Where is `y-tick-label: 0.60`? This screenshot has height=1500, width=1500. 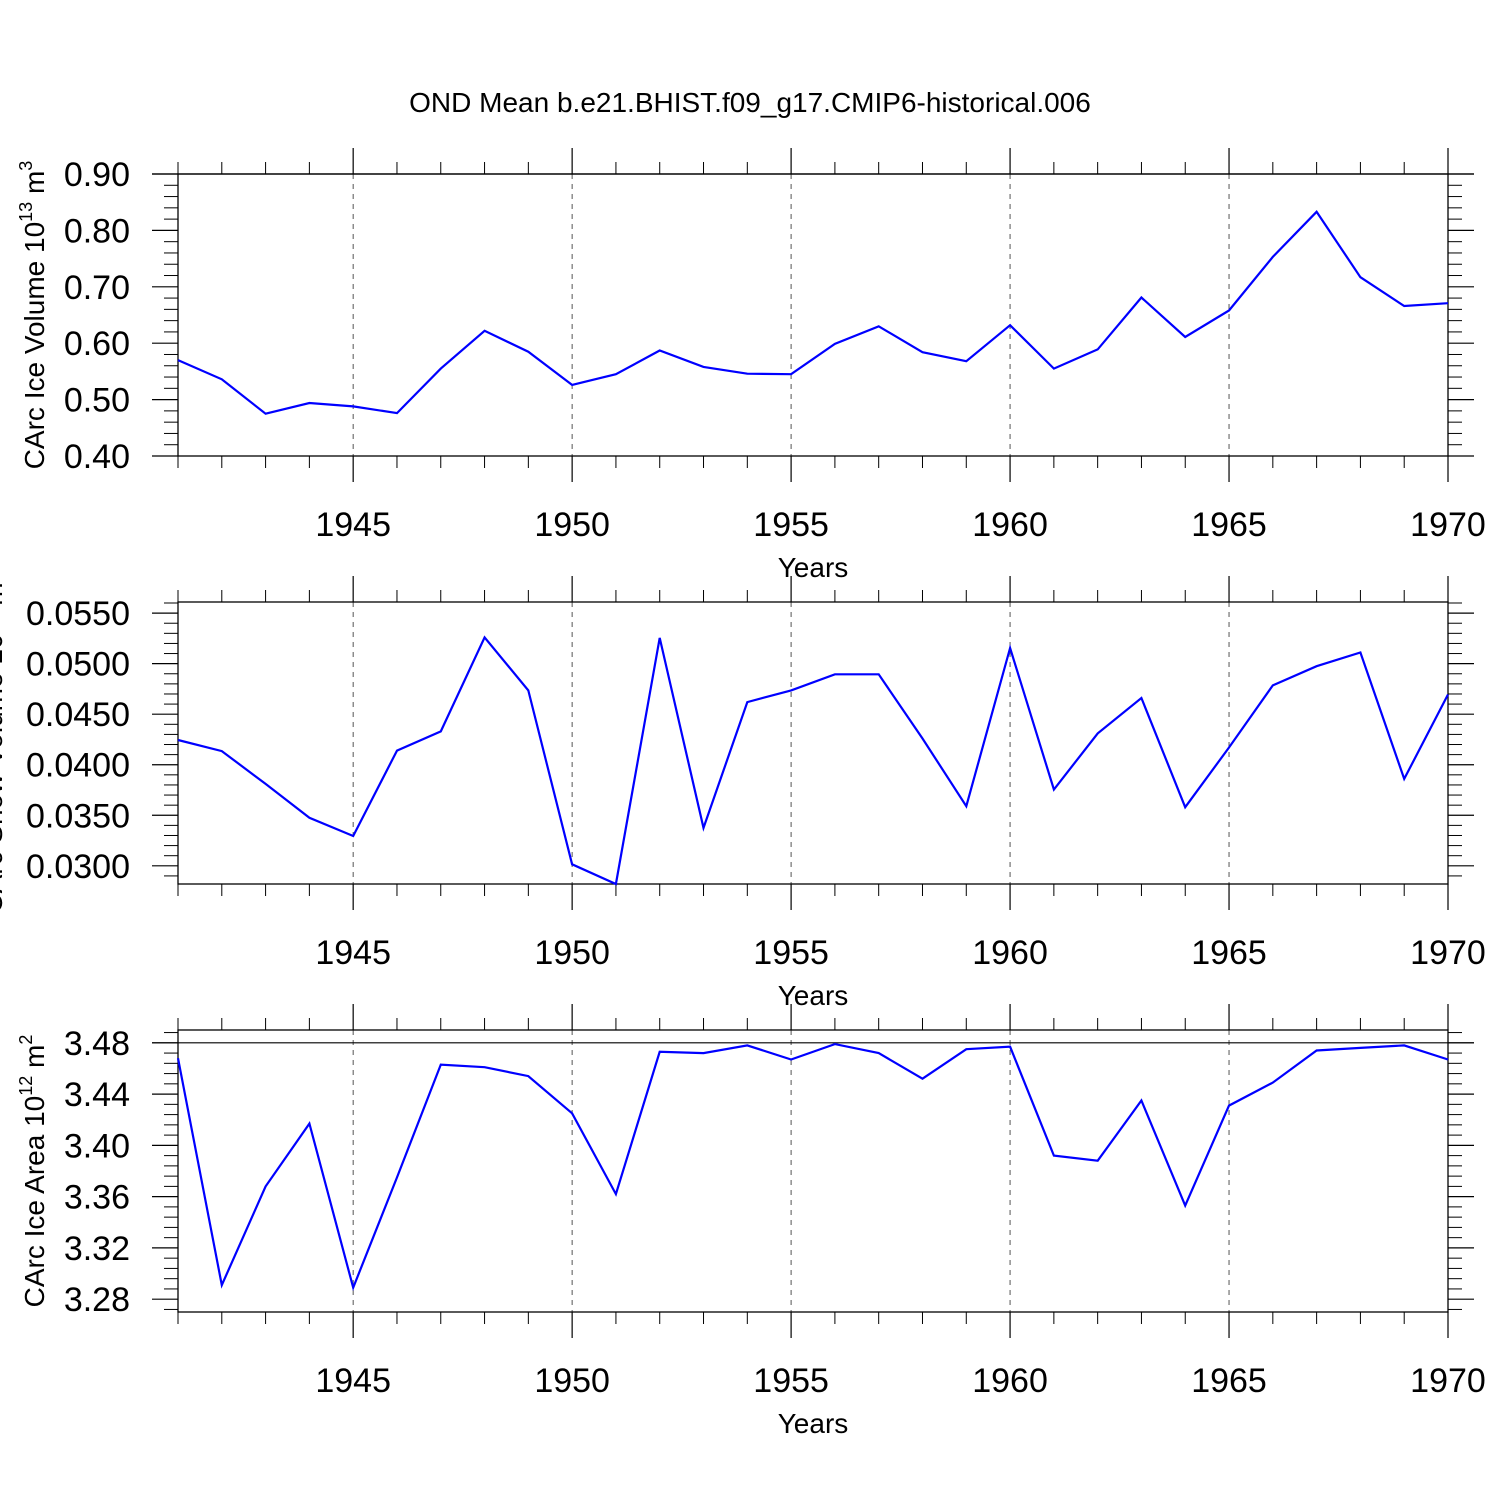 y-tick-label: 0.60 is located at coordinates (97, 344).